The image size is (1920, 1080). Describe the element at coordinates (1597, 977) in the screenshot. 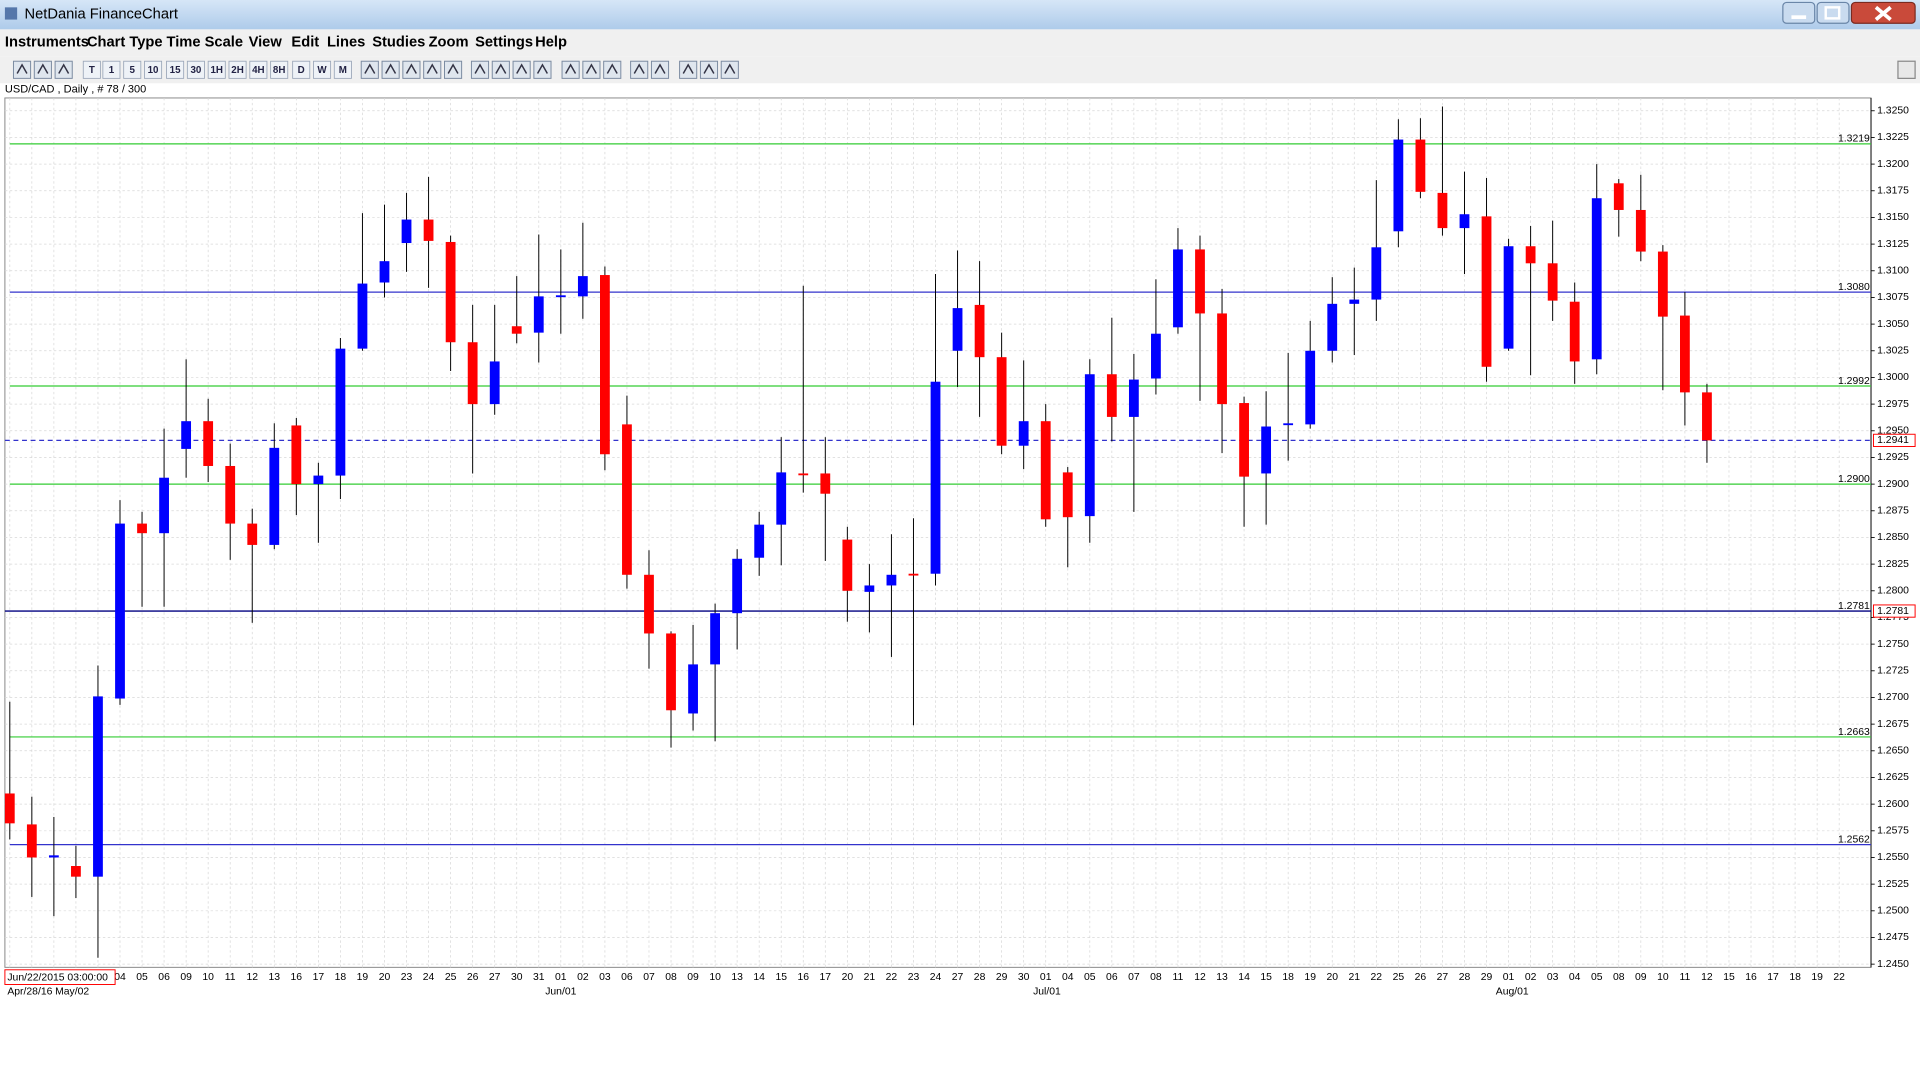

I see `x-tick-label: 05` at that location.